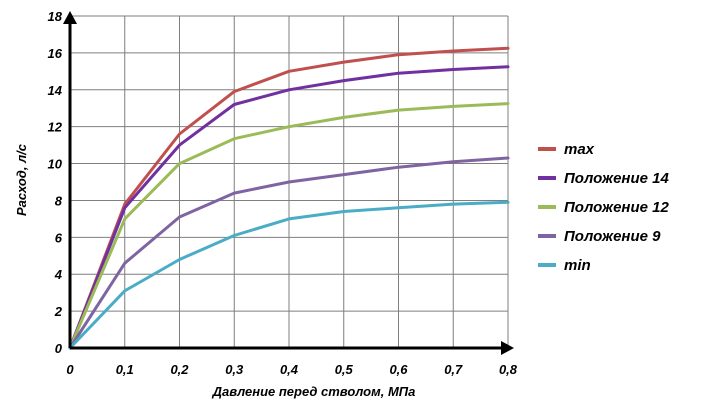 Image resolution: width=705 pixels, height=415 pixels. I want to click on legend-label-2: Положение 12, so click(617, 207).